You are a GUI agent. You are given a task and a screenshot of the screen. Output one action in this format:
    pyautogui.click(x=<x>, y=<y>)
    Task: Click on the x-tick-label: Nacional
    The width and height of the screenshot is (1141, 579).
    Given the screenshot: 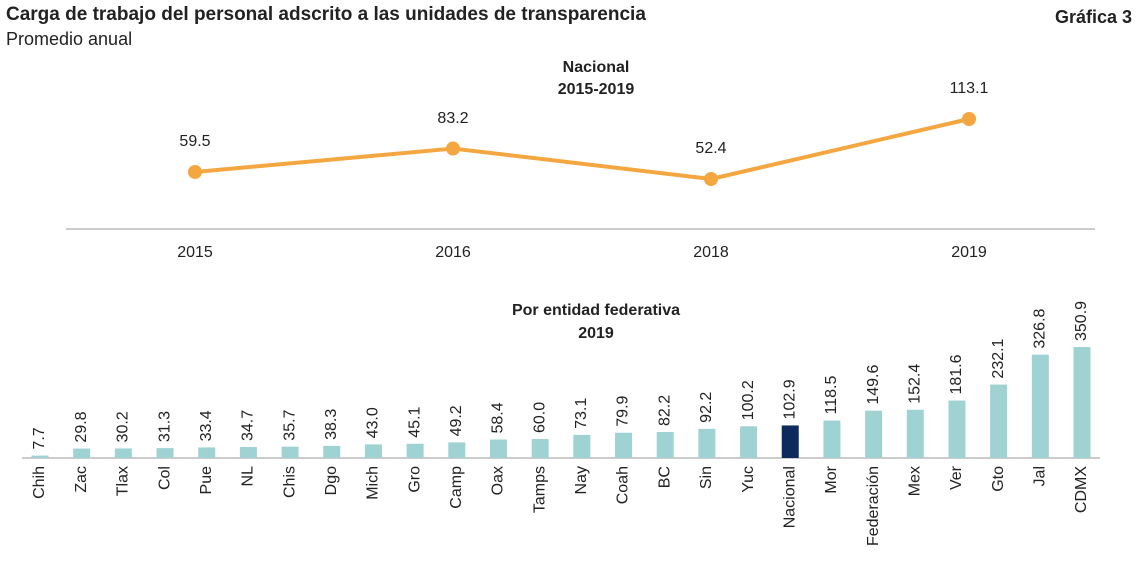 What is the action you would take?
    pyautogui.click(x=789, y=497)
    